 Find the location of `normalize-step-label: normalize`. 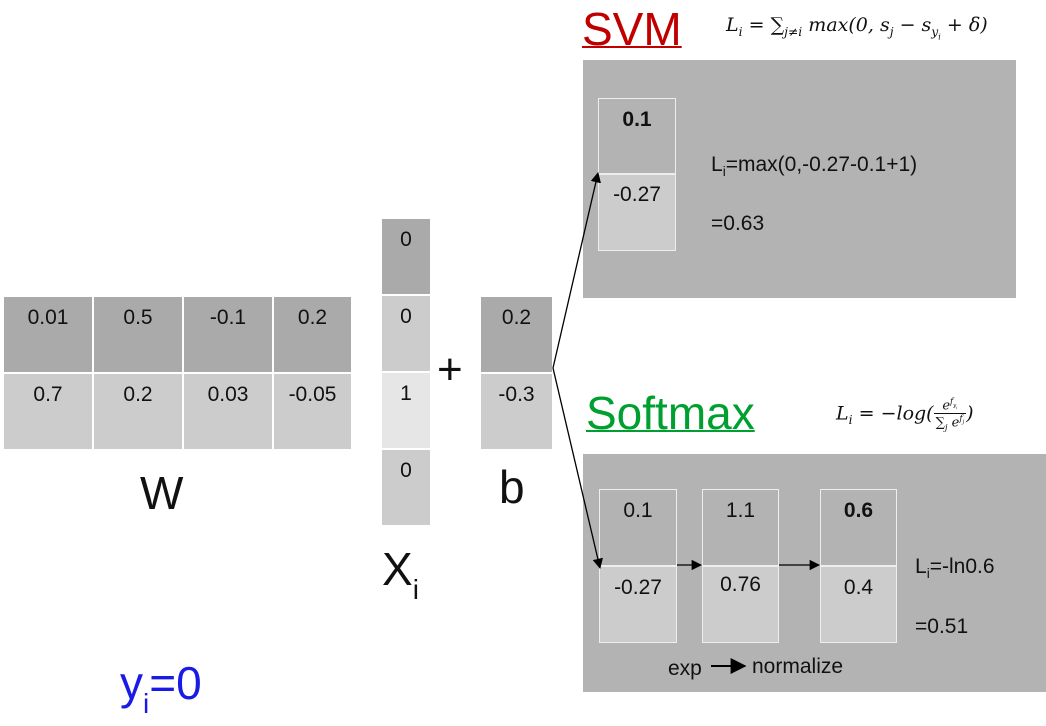

normalize-step-label: normalize is located at coordinates (798, 666).